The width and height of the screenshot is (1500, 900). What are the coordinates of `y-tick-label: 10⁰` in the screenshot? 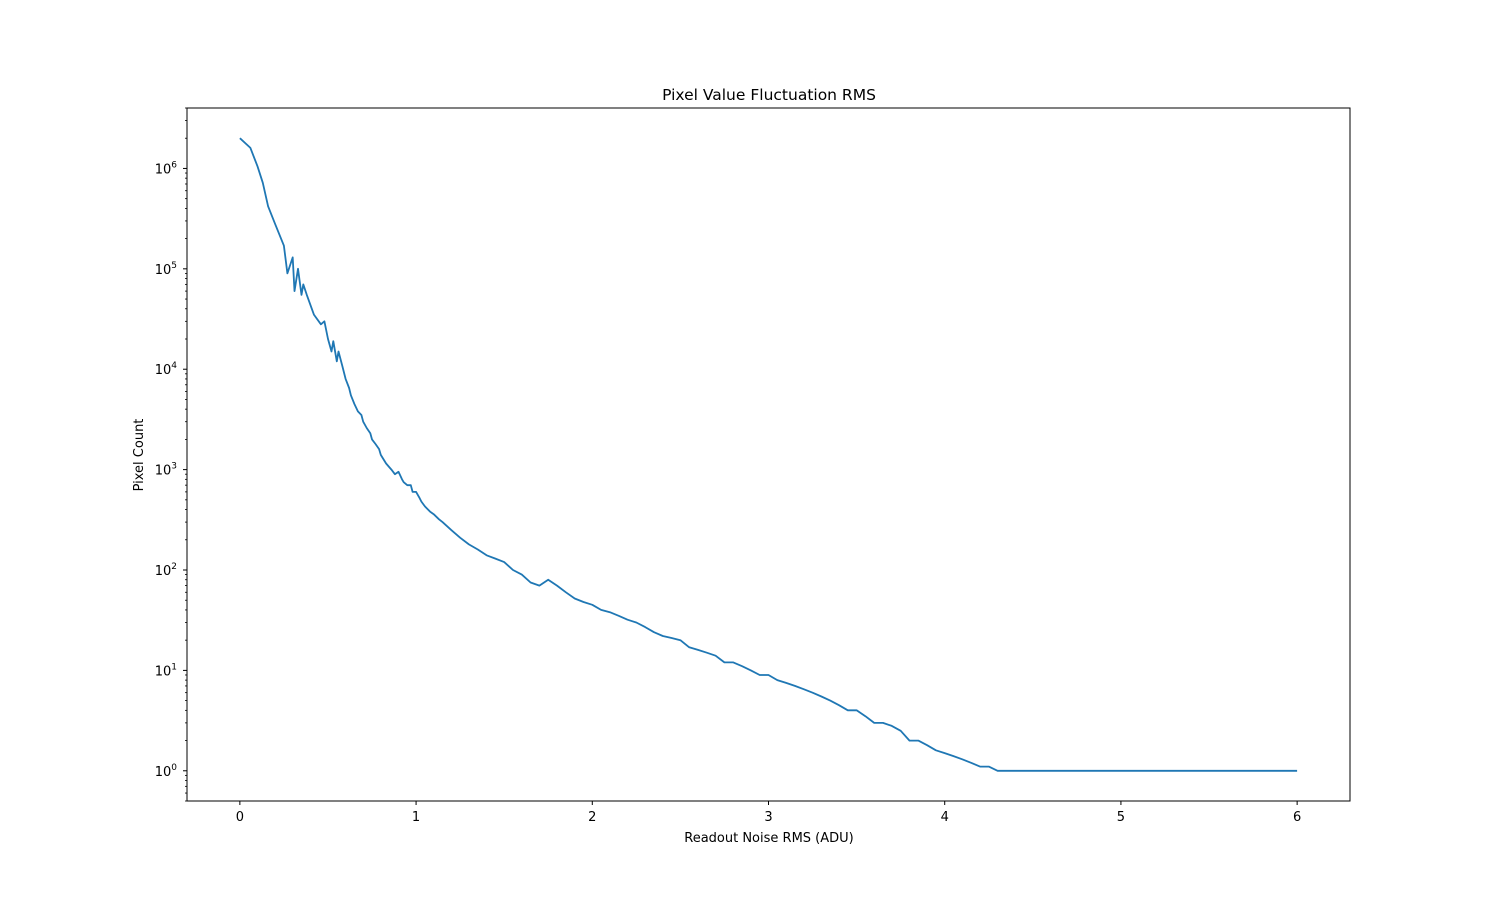 It's located at (166, 771).